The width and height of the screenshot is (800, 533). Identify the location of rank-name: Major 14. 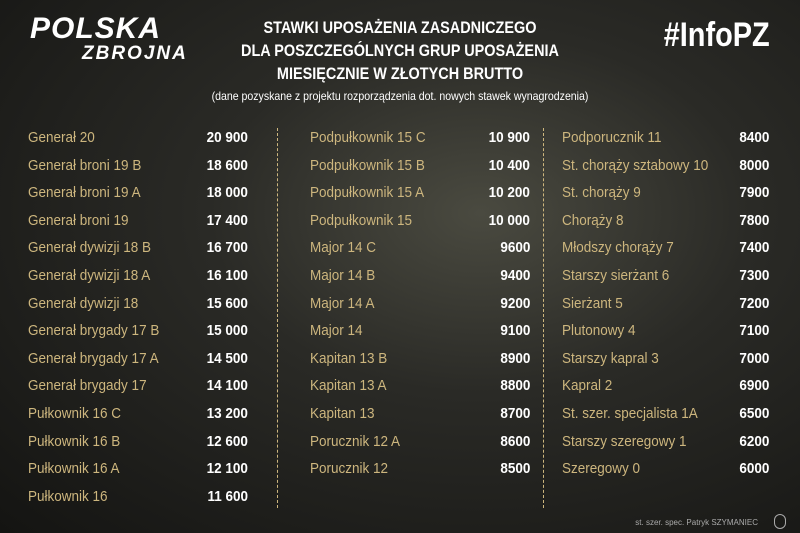
(336, 331).